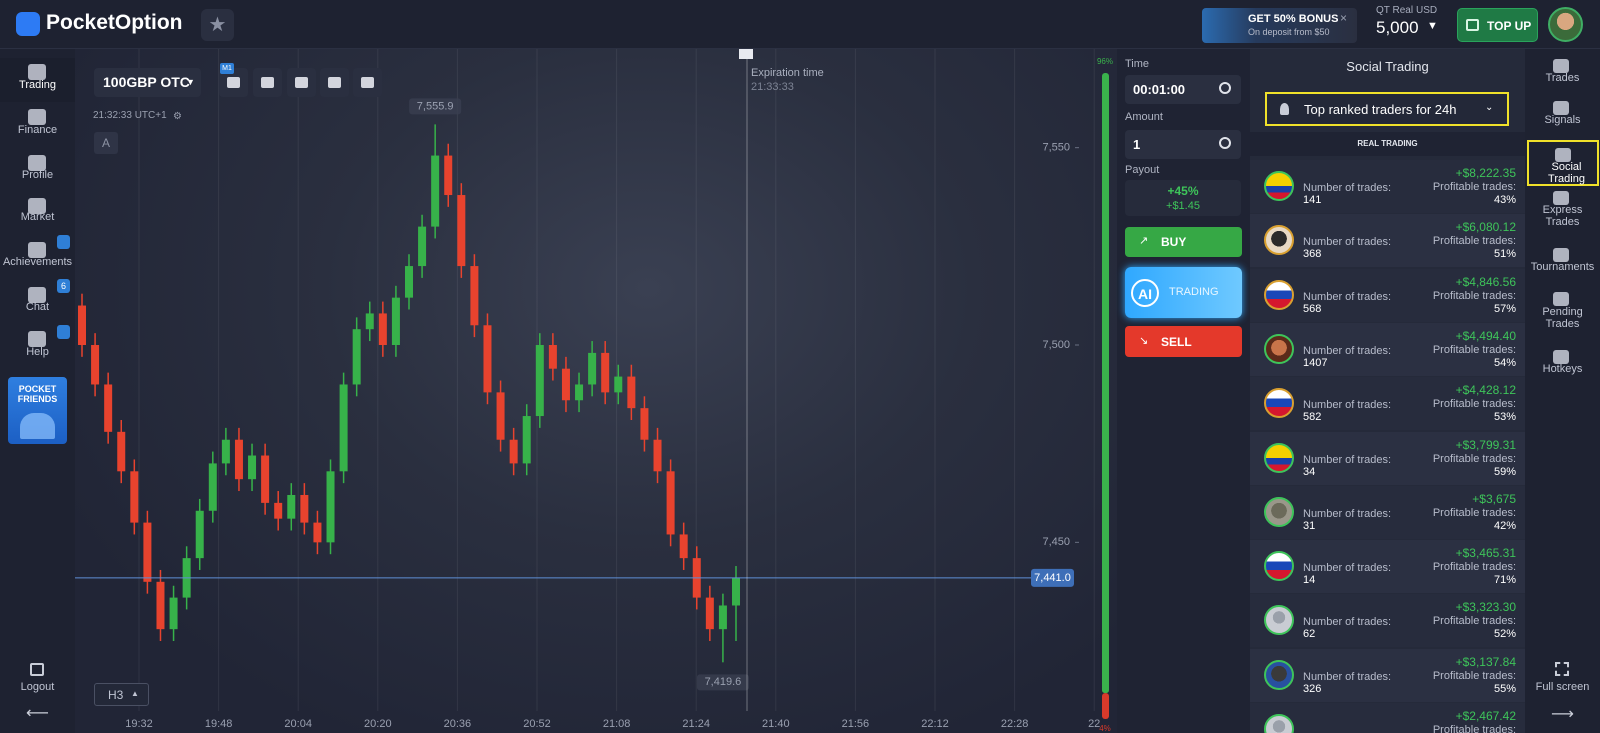 This screenshot has height=733, width=1600. Describe the element at coordinates (1562, 669) in the screenshot. I see `fullscreen-icon` at that location.